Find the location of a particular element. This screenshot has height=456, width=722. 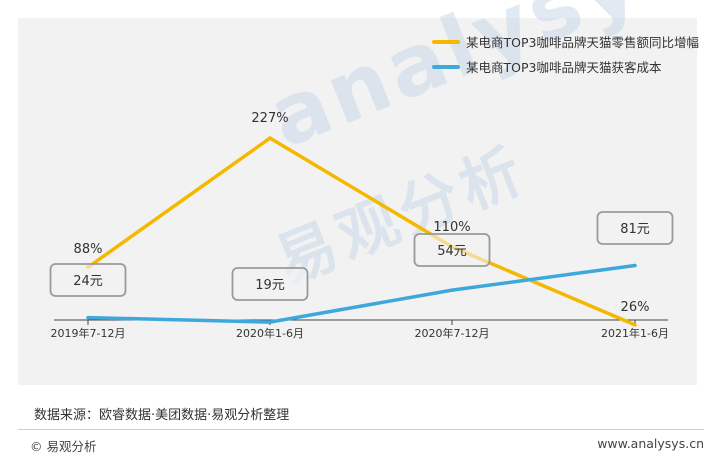

data-label-acquisition-cost: 24元 is located at coordinates (88, 281).